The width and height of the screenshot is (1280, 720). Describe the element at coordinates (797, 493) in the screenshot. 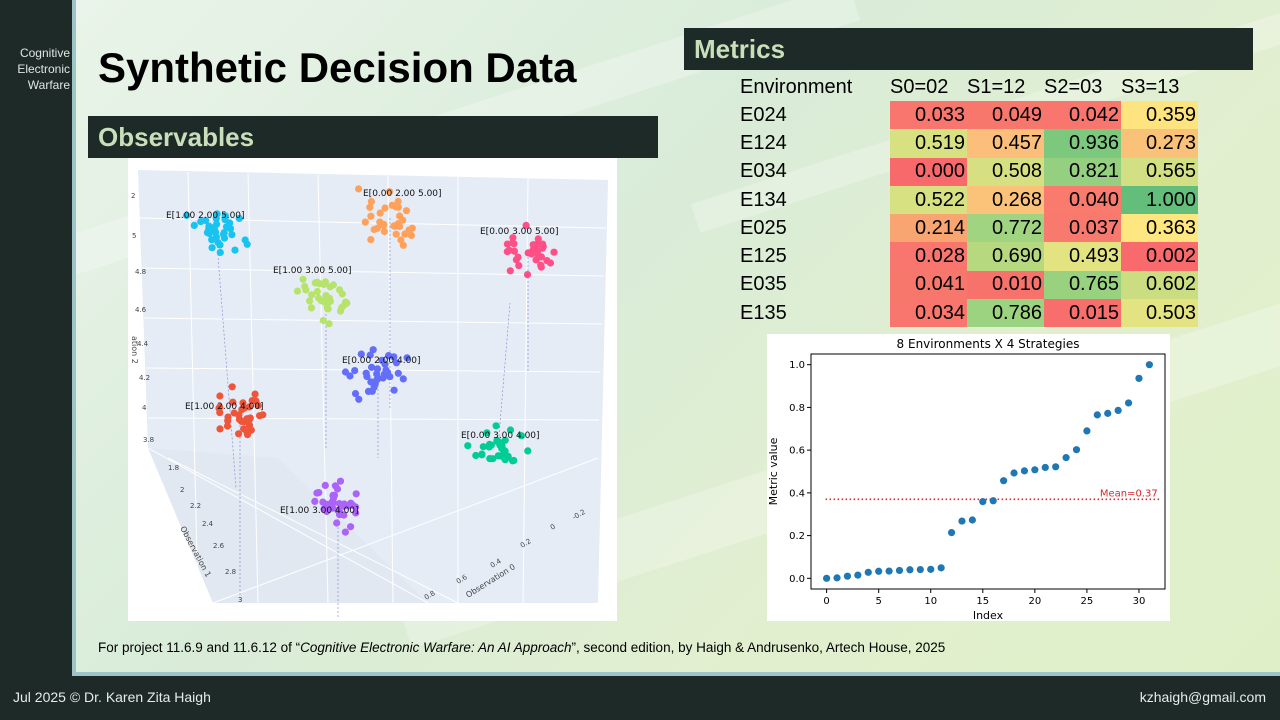

I see `y-tick-label: 0.4` at that location.